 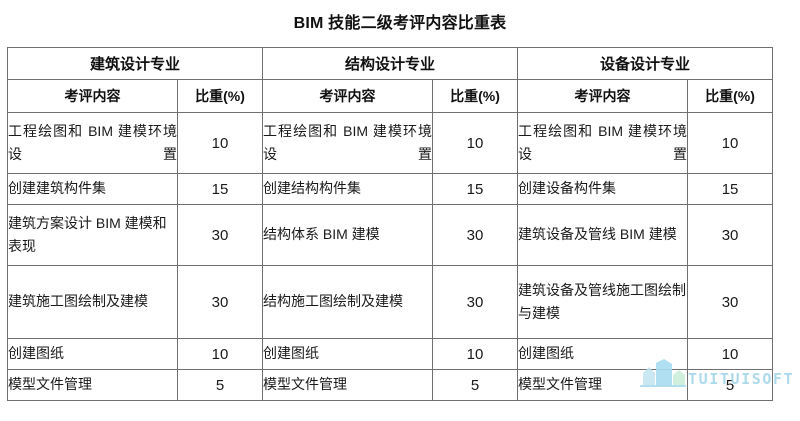 I want to click on column-header-content-structure: 考评内容, so click(x=348, y=96).